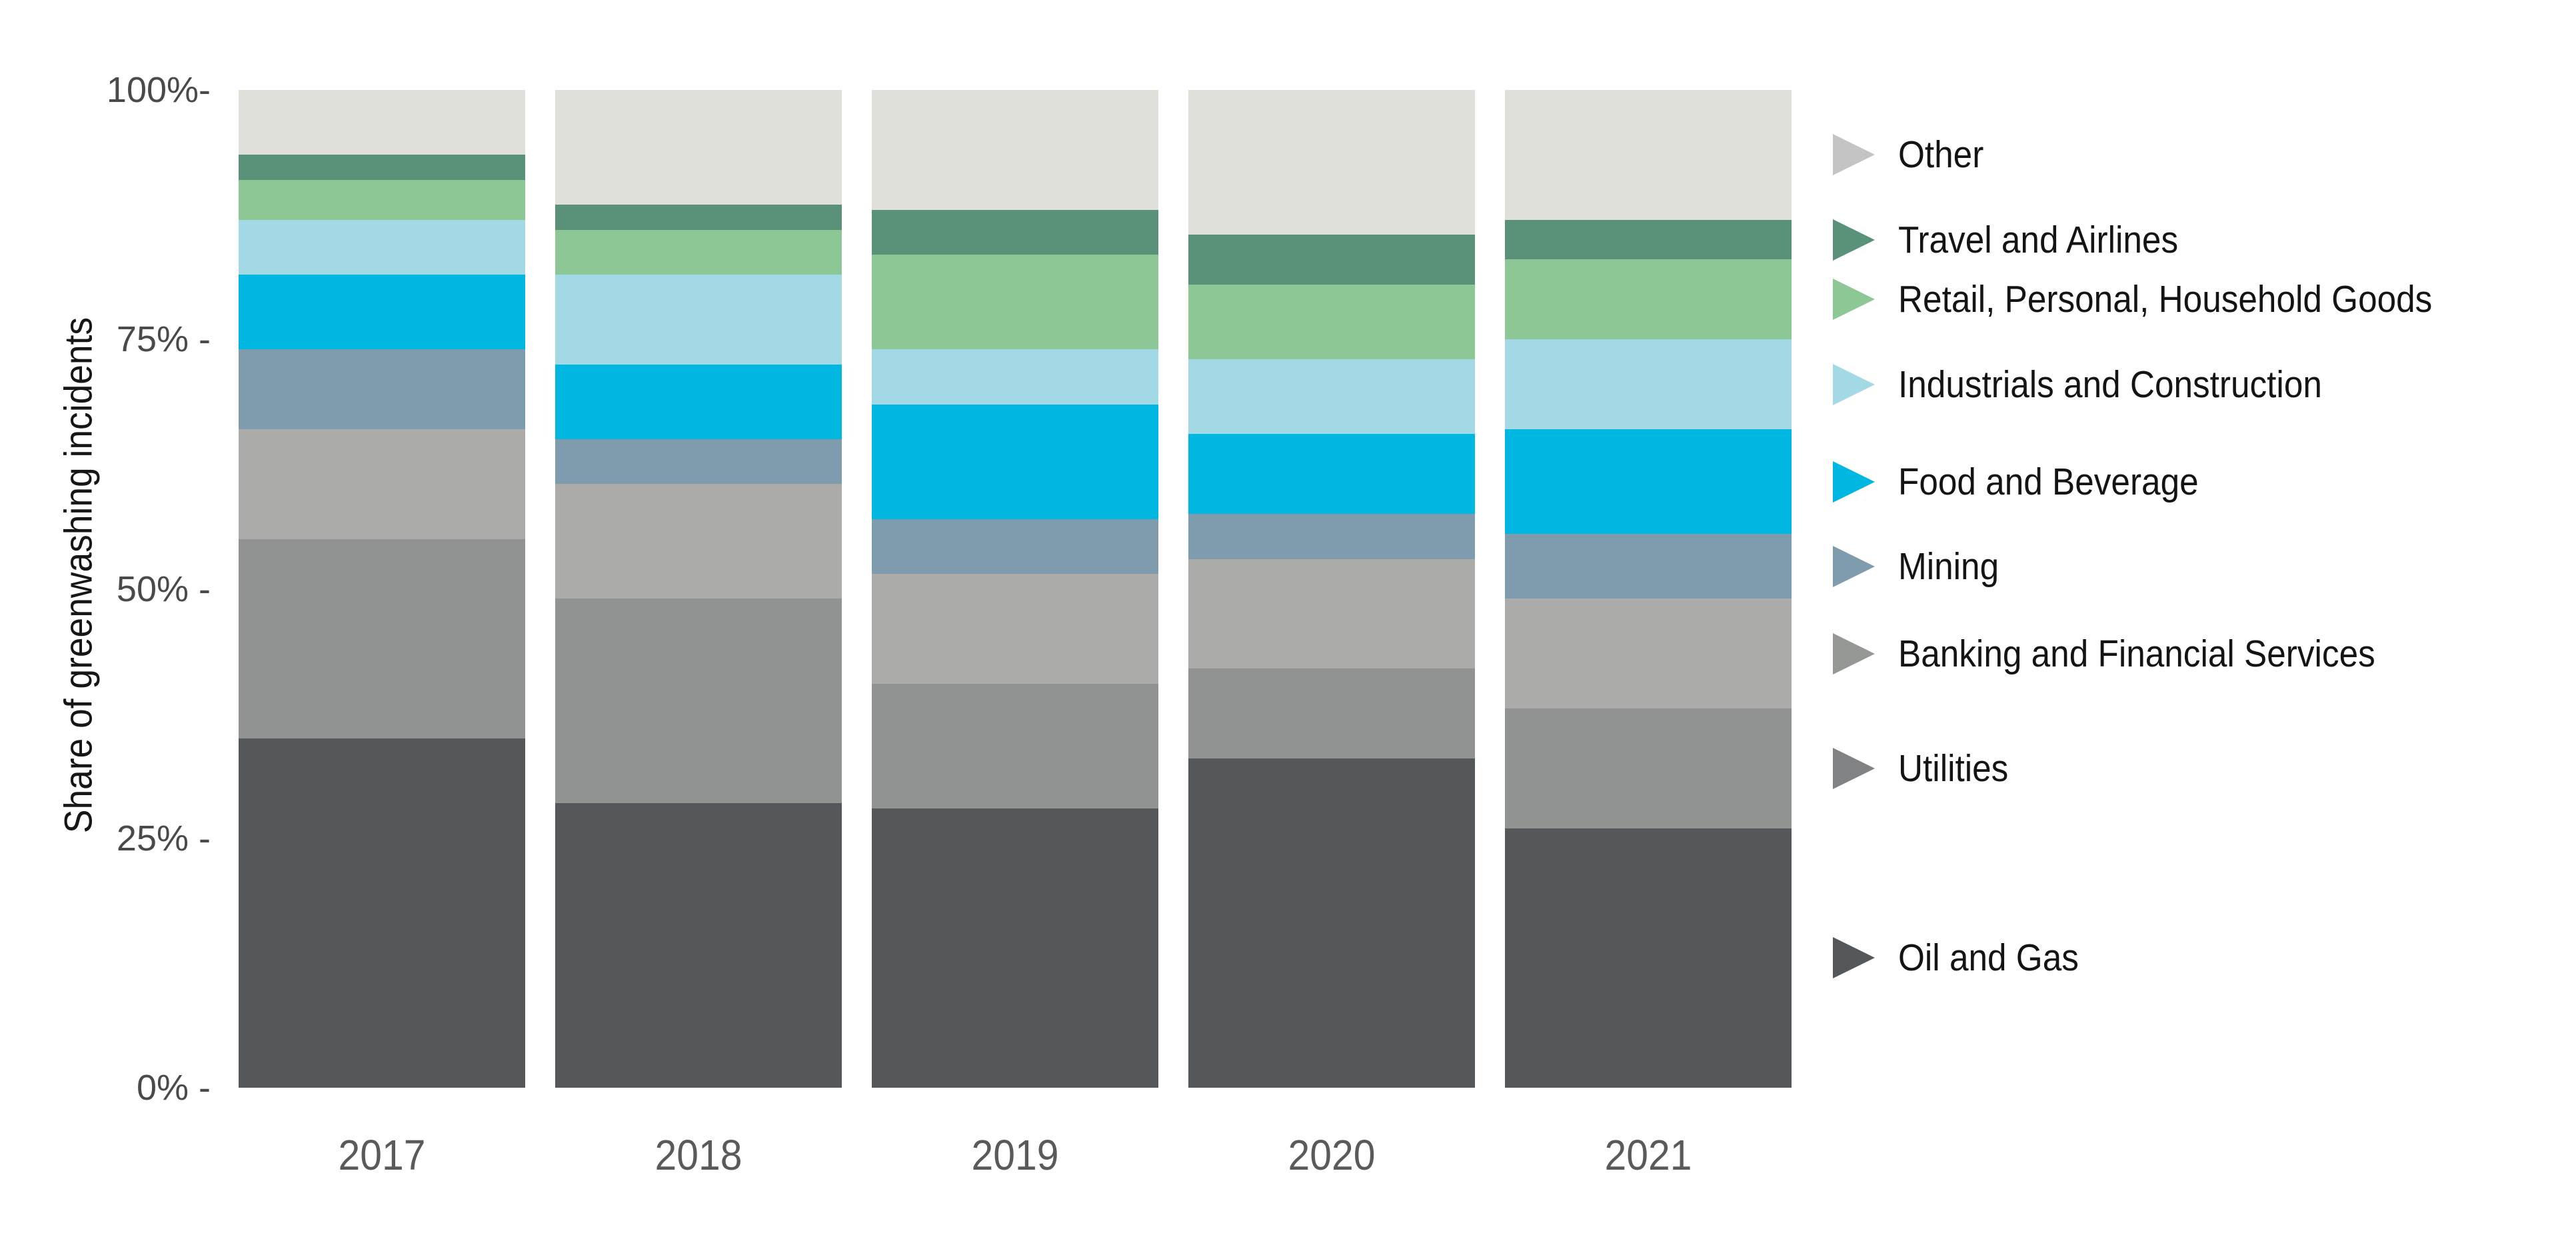 The image size is (2576, 1247). Describe the element at coordinates (1015, 628) in the screenshot. I see `bar-2019-segment-banking-and-financial-services` at that location.